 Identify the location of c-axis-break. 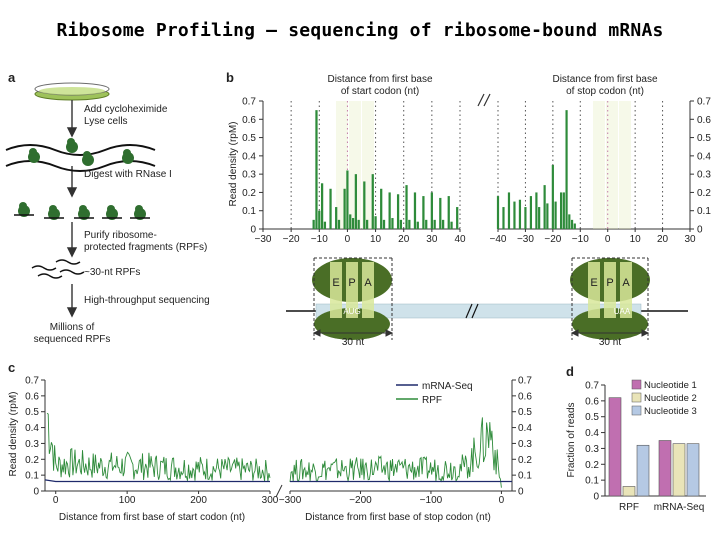
(279, 491).